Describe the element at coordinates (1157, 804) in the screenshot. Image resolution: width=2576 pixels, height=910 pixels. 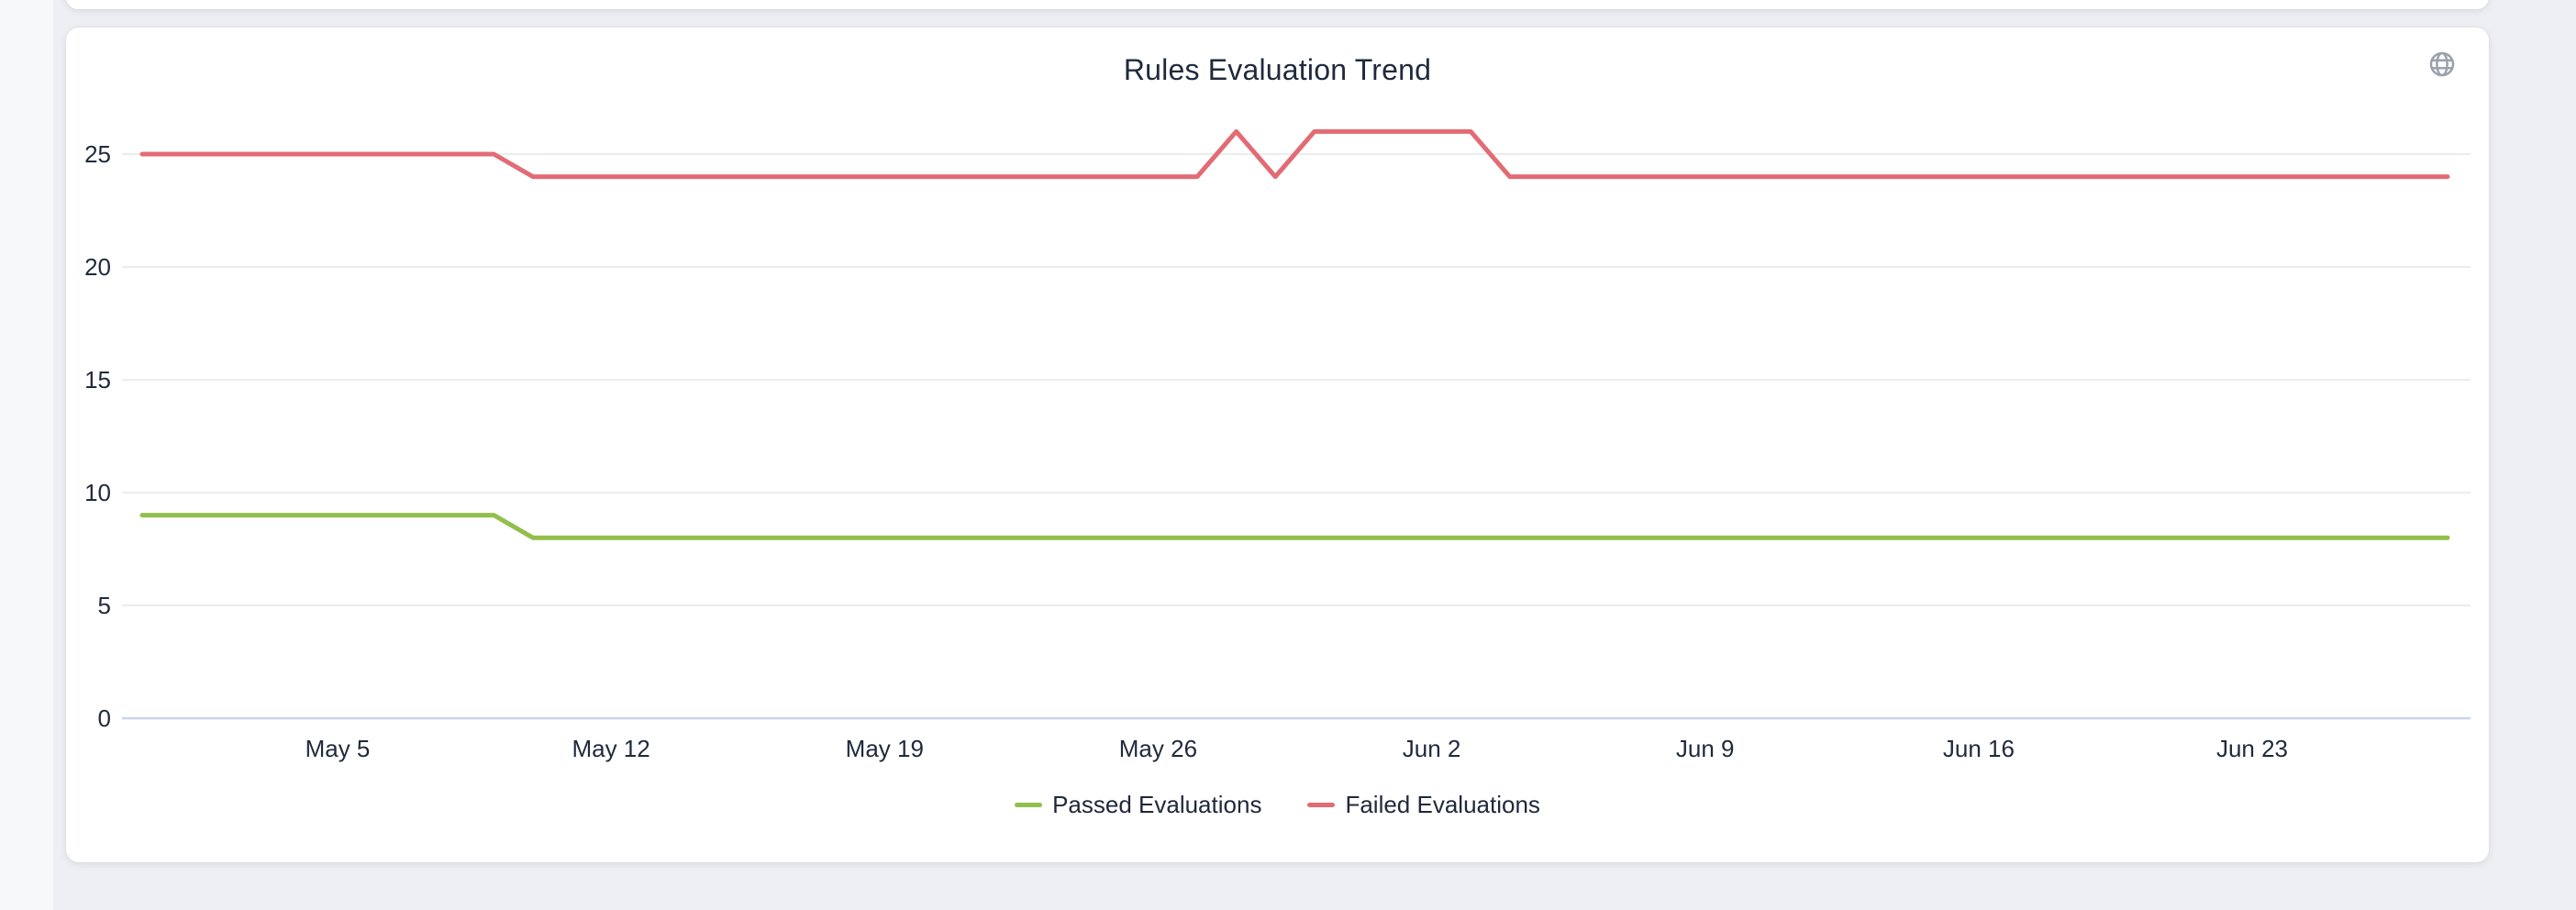
I see `legend-label: Passed Evaluations` at that location.